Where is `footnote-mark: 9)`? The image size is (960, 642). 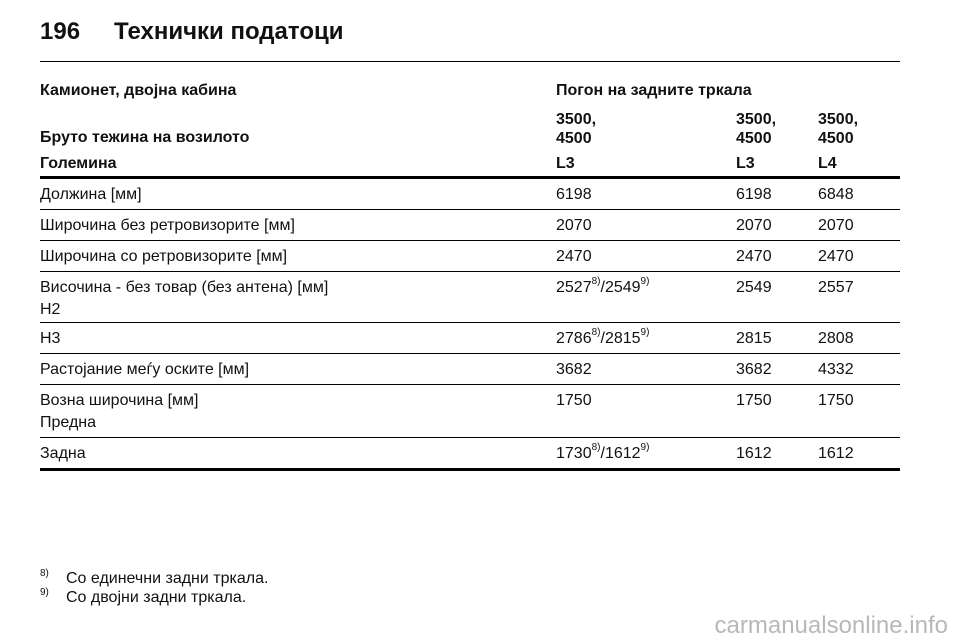
footnote-mark: 9) is located at coordinates (44, 592).